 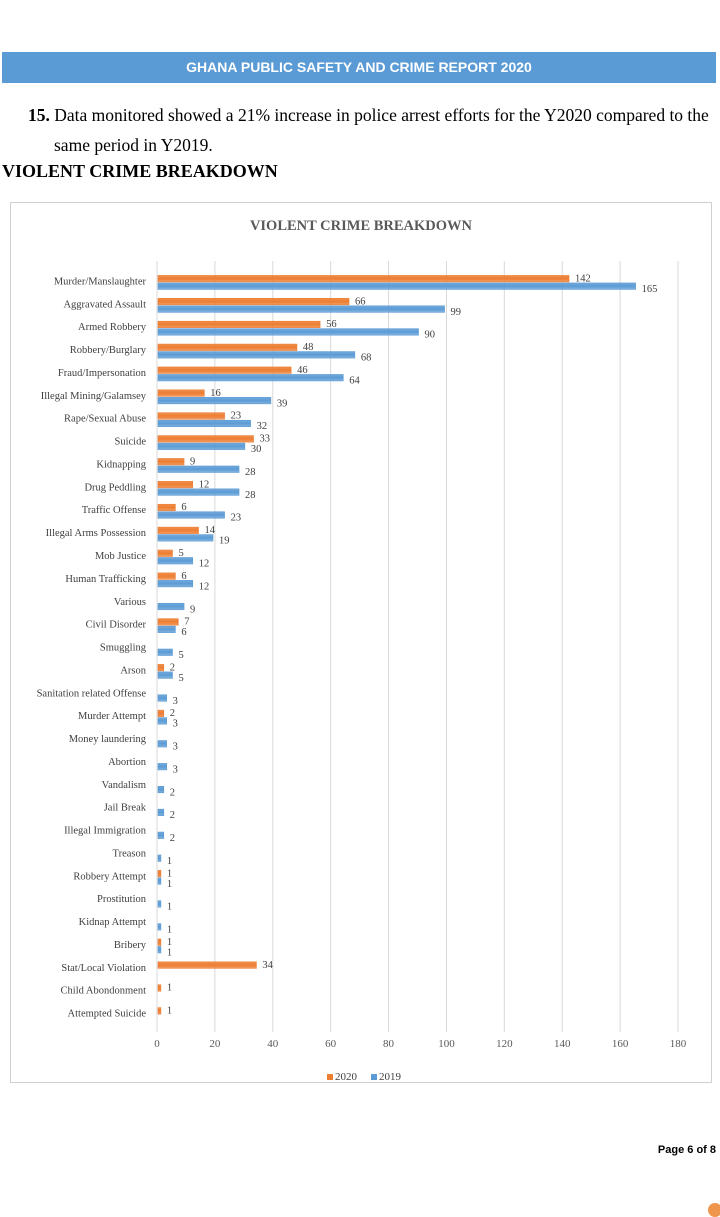 What do you see at coordinates (120, 556) in the screenshot?
I see `category-label-mob-justice: Mob Justice` at bounding box center [120, 556].